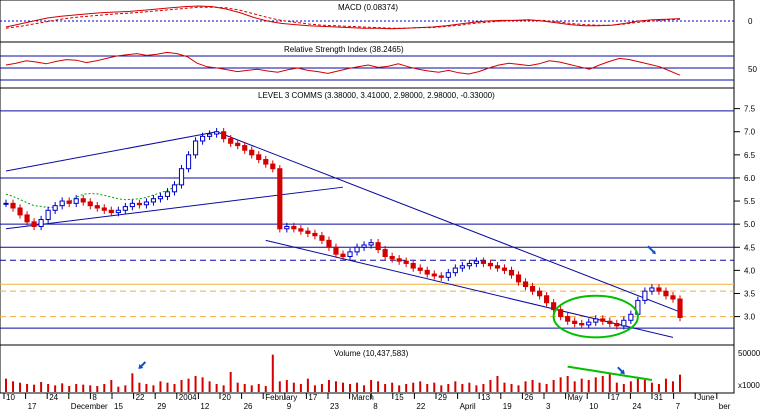 Image resolution: width=770 pixels, height=412 pixels. Describe the element at coordinates (204, 406) in the screenshot. I see `date-tick-label: 12` at that location.